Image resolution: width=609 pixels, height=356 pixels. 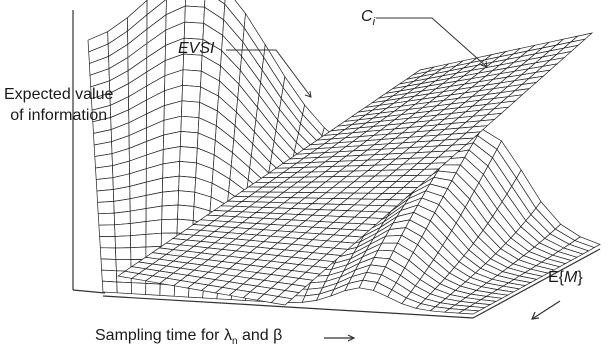 What do you see at coordinates (234, 342) in the screenshot?
I see `x-axis-label-sub: n` at bounding box center [234, 342].